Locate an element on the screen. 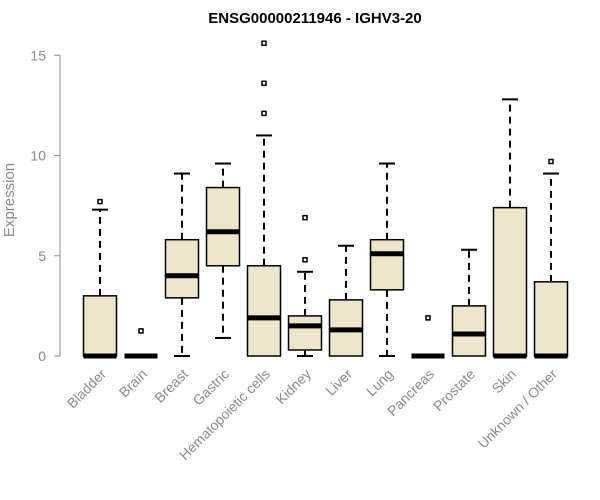 The width and height of the screenshot is (600, 500). x-category-label: Skin is located at coordinates (504, 381).